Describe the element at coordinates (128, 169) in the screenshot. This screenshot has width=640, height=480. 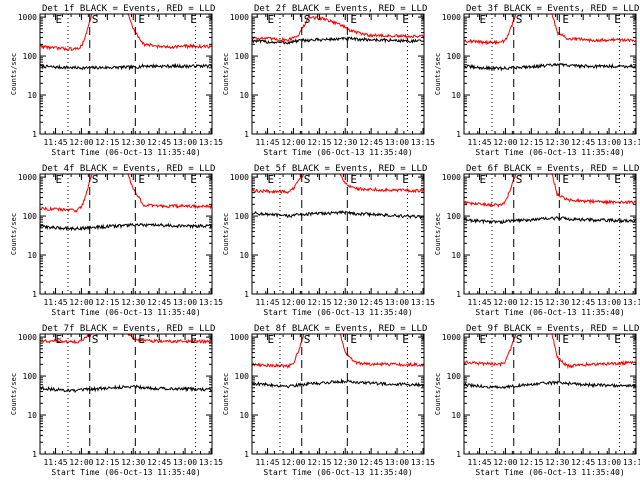
I see `chart-title: Det 4f BLACK = Events, RED = LLD` at that location.